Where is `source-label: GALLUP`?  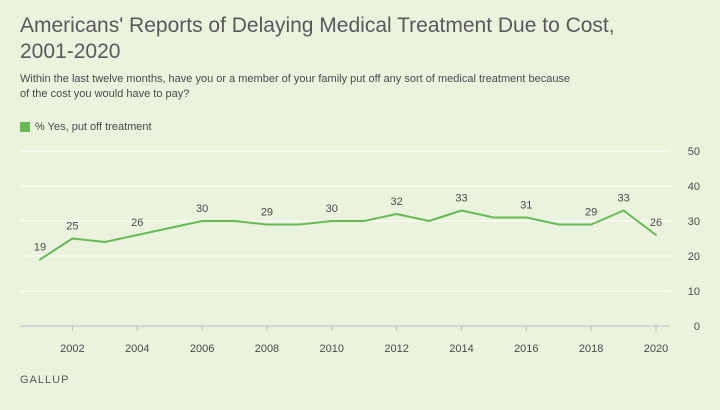 source-label: GALLUP is located at coordinates (45, 380).